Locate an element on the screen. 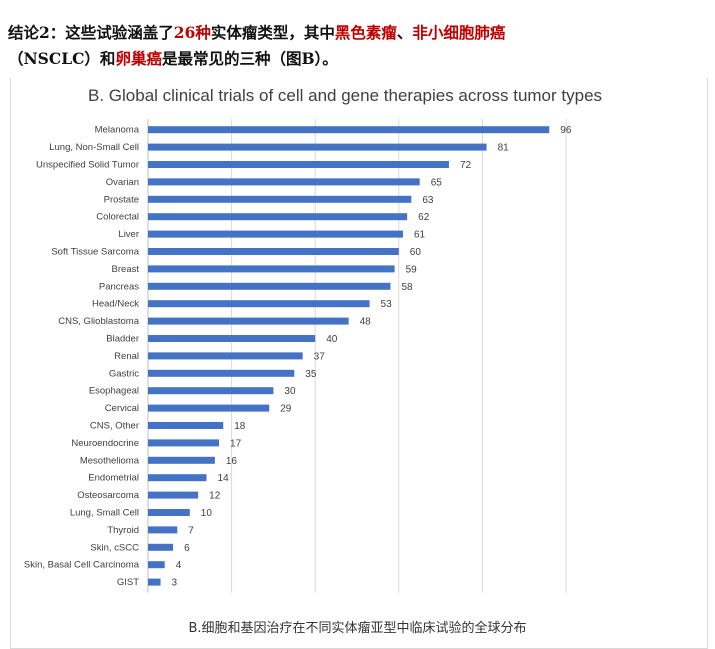  category-label: Melanoma is located at coordinates (117, 130).